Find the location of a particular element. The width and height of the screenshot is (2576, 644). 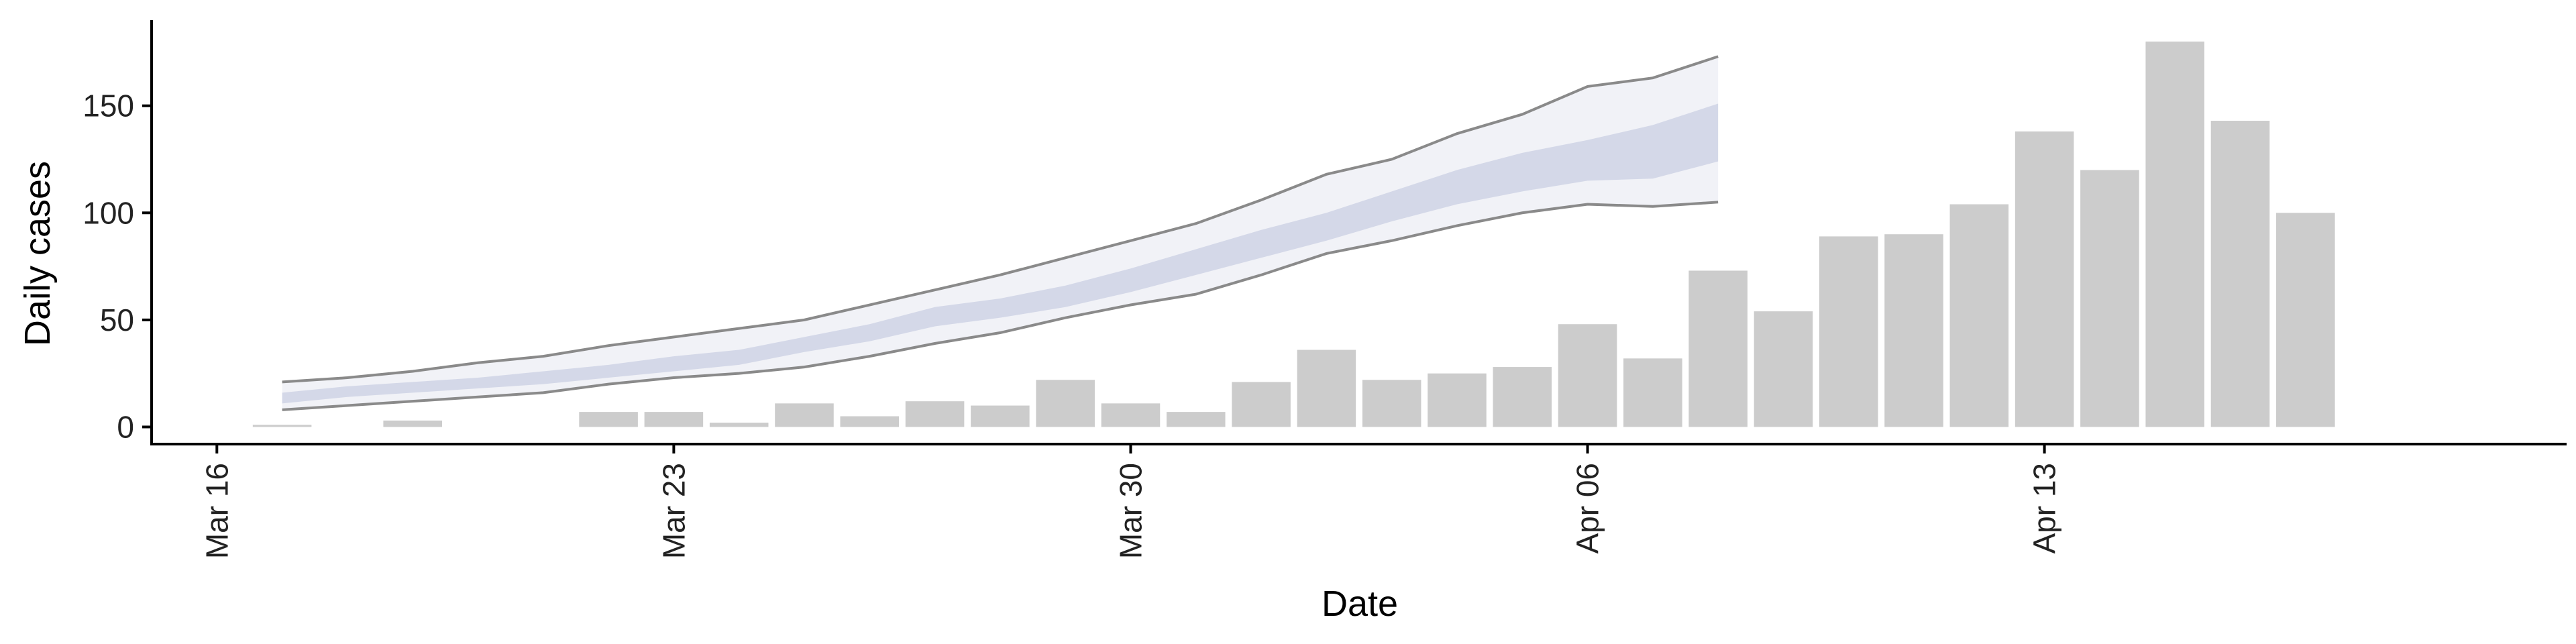

y-axis-title: Daily cases is located at coordinates (37, 253).